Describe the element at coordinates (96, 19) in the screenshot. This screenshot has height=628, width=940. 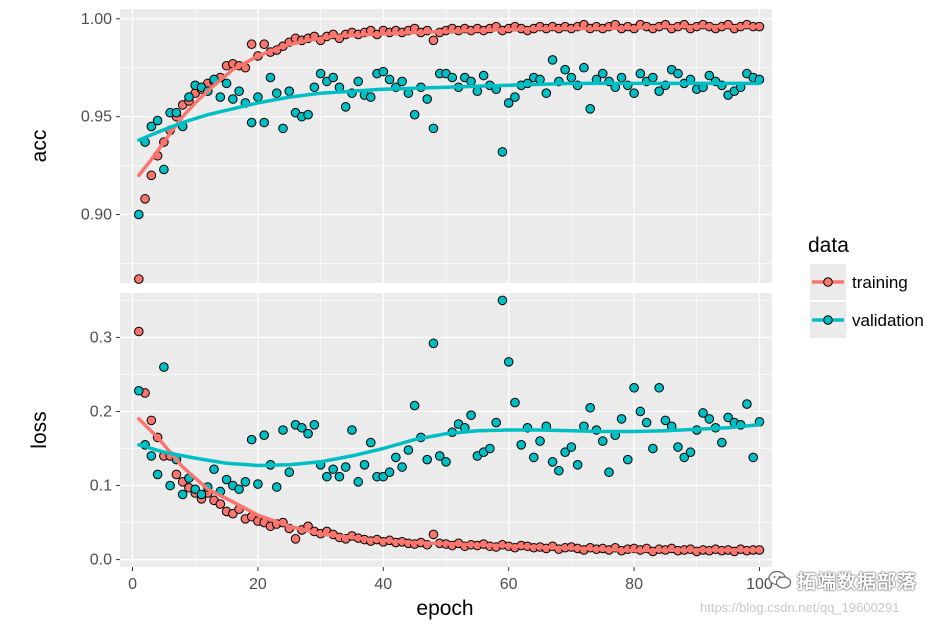
I see `y-tick-label: 1.00` at that location.